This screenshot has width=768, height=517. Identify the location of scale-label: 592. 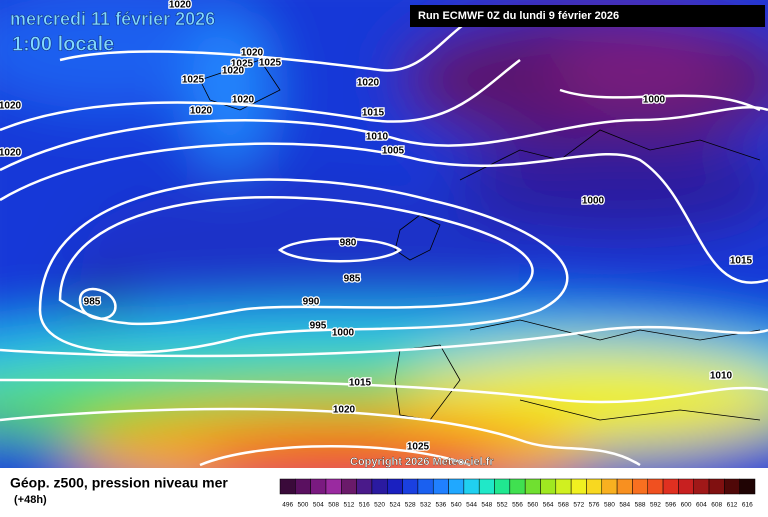
(655, 505).